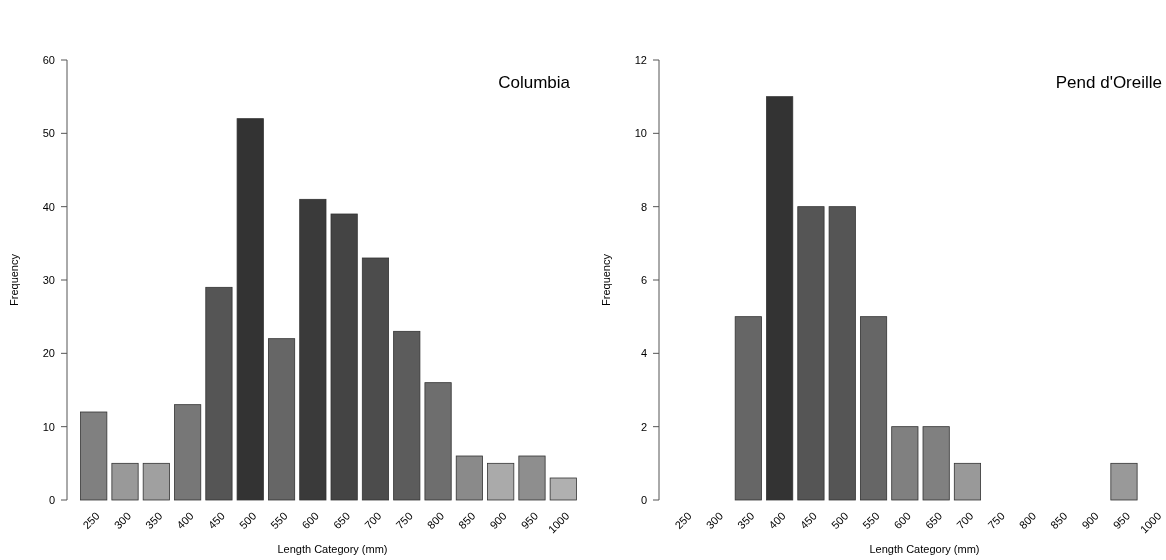 This screenshot has width=1166, height=560. I want to click on y-tick-label: 50, so click(48, 133).